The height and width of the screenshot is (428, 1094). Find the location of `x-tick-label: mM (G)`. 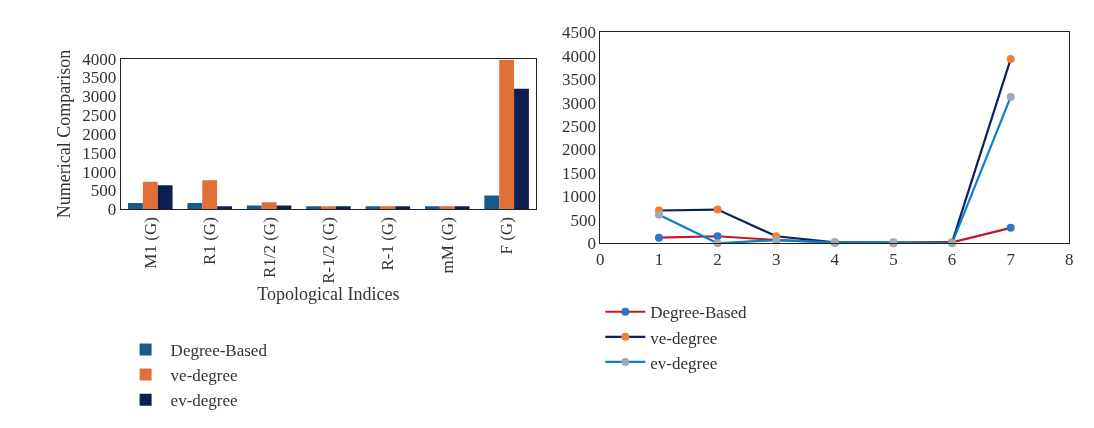

x-tick-label: mM (G) is located at coordinates (447, 245).